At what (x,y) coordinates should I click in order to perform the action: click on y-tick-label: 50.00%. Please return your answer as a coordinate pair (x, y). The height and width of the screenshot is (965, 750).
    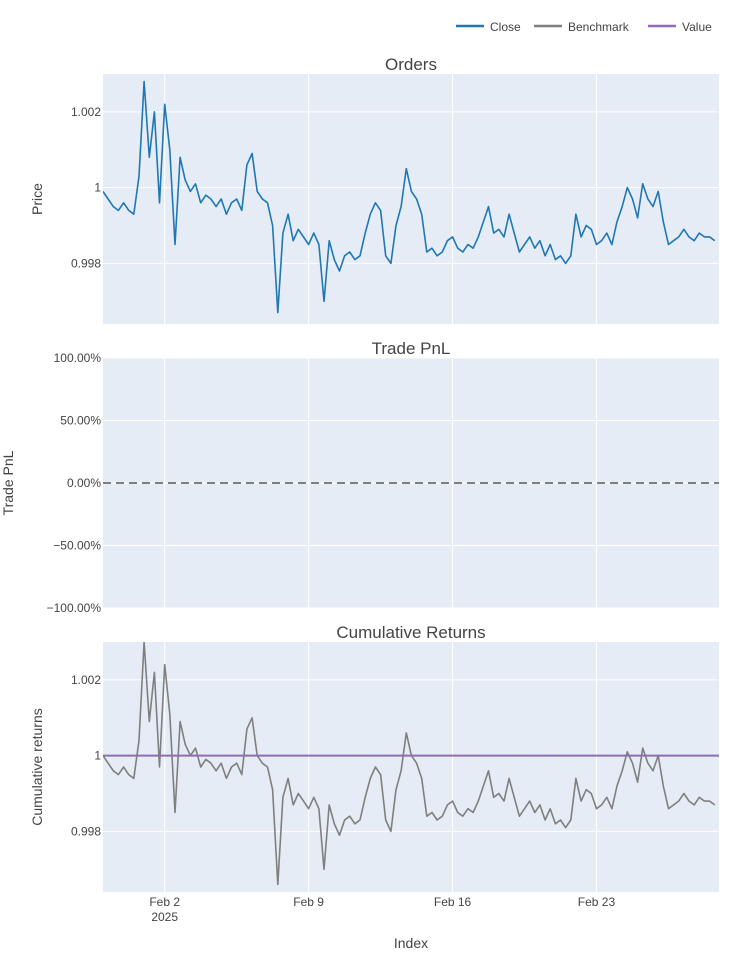
    Looking at the image, I should click on (80, 421).